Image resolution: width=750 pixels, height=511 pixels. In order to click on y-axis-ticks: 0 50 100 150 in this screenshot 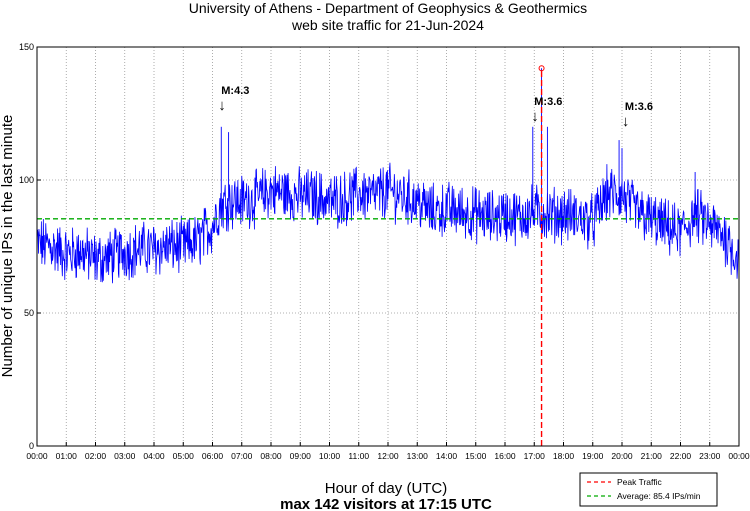, I will do `click(30, 246)`.